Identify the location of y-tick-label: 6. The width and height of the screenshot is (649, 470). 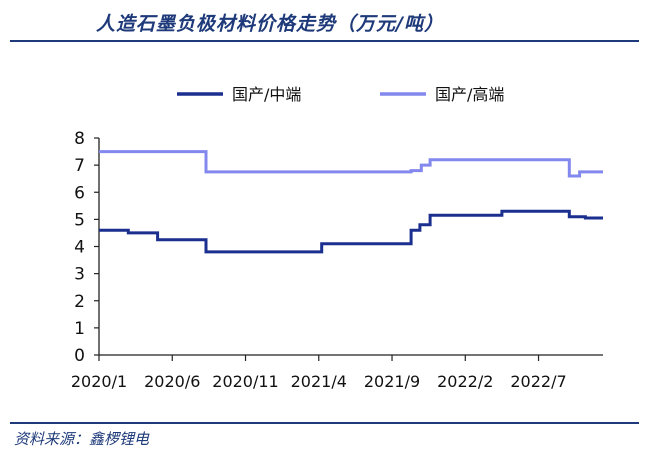
(79, 193).